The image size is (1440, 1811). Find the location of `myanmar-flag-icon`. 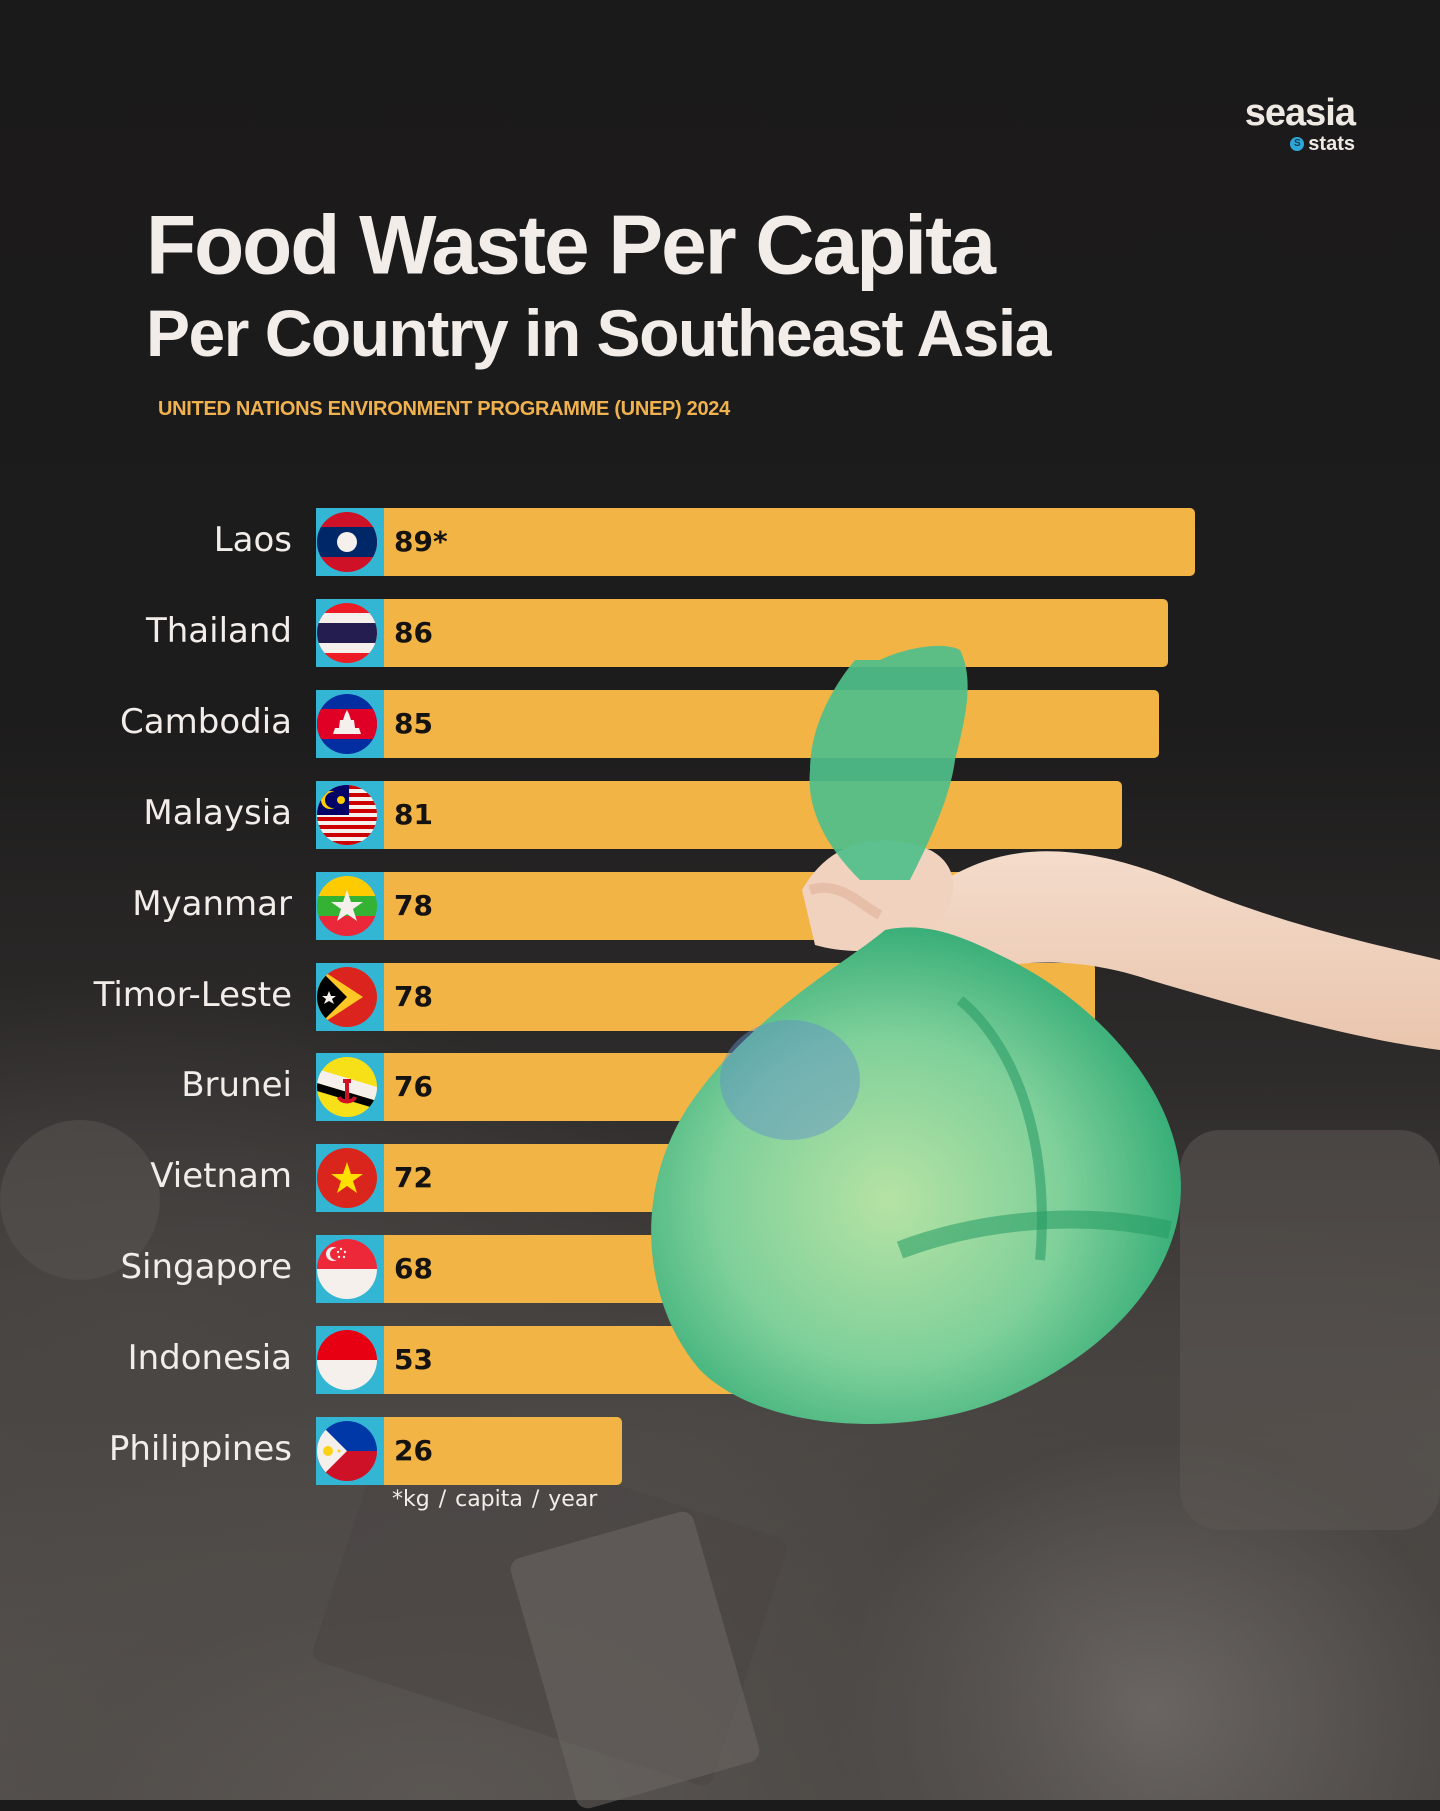

myanmar-flag-icon is located at coordinates (347, 905).